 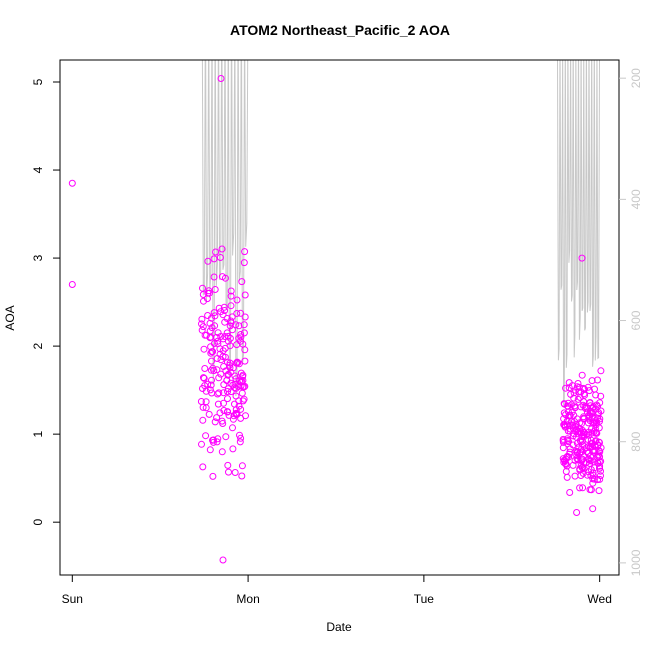 I want to click on y2-tick-label: 800, so click(x=636, y=441).